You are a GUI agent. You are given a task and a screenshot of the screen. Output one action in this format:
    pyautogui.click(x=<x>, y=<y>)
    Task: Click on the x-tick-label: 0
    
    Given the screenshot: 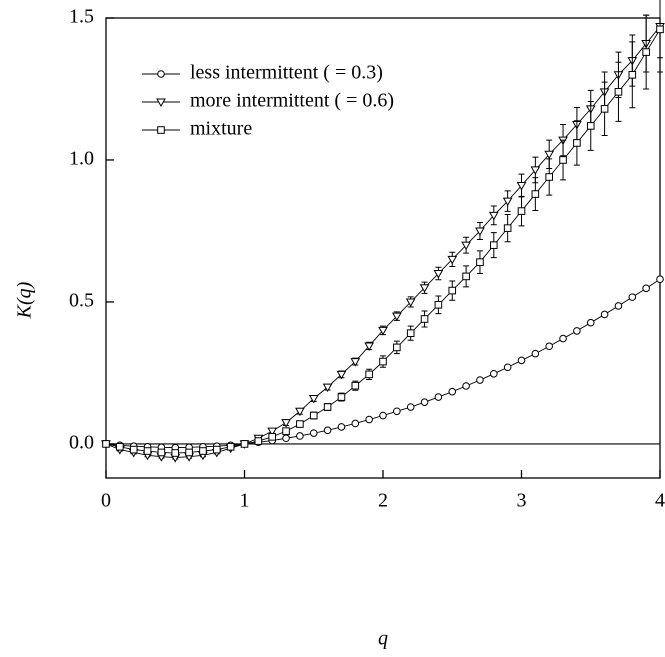 What is the action you would take?
    pyautogui.click(x=106, y=501)
    